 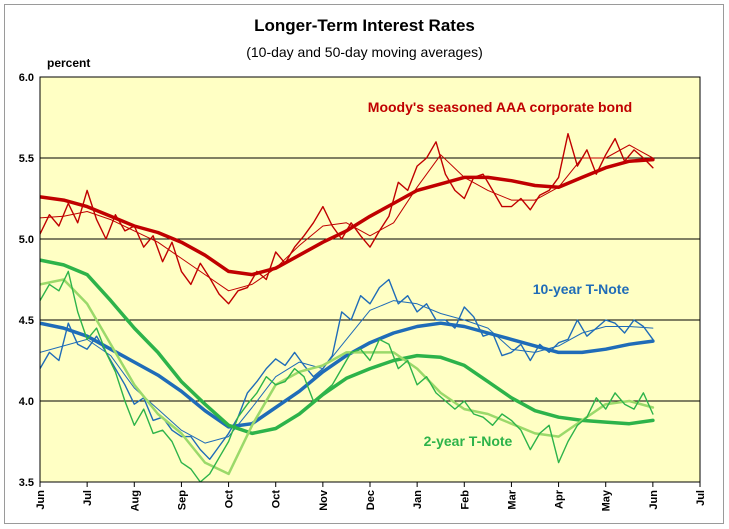 What do you see at coordinates (581, 289) in the screenshot?
I see `10-year-t-note-annotation: 10-year T-Note` at bounding box center [581, 289].